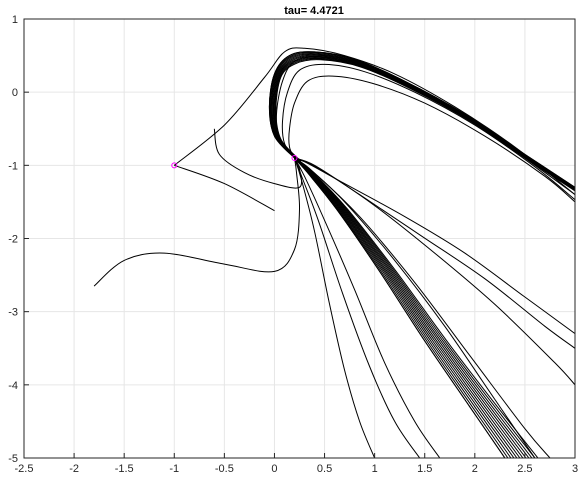 This screenshot has width=580, height=484. Describe the element at coordinates (296, 464) in the screenshot. I see `x-axis: -2.5 -2 -1.5 -1 -0.5 0 0.5 1 1.5 2 2.5 3` at that location.